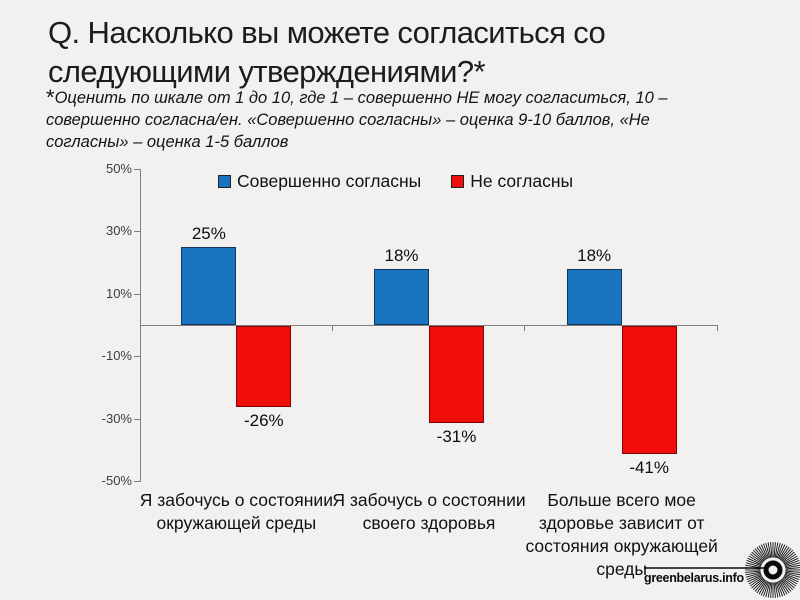 This screenshot has width=800, height=600. What do you see at coordinates (116, 418) in the screenshot?
I see `y-axis-tick-label: -30%` at bounding box center [116, 418].